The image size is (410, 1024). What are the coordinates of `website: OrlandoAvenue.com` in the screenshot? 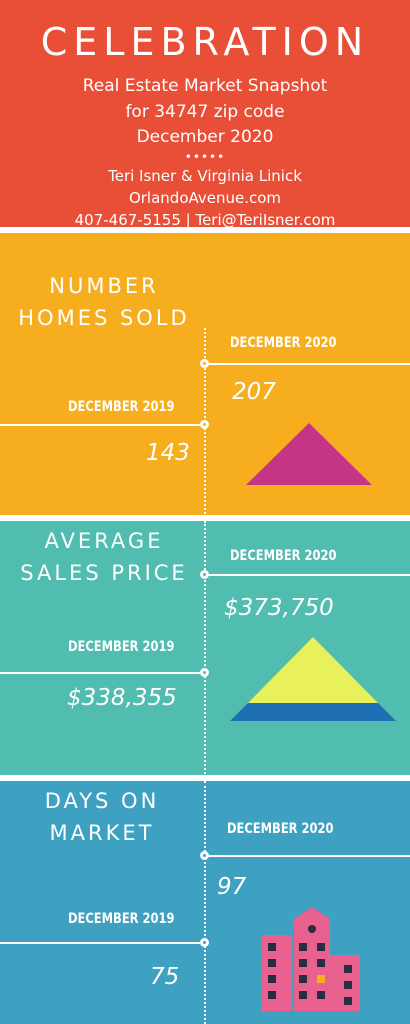 It's located at (205, 198).